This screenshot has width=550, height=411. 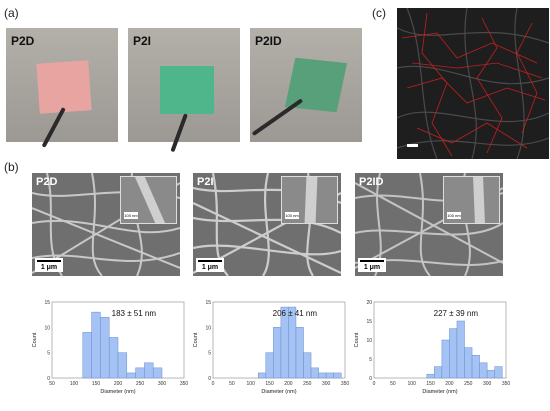 What do you see at coordinates (295, 313) in the screenshot?
I see `mean-annotation: 206 ± 41 nm` at bounding box center [295, 313].